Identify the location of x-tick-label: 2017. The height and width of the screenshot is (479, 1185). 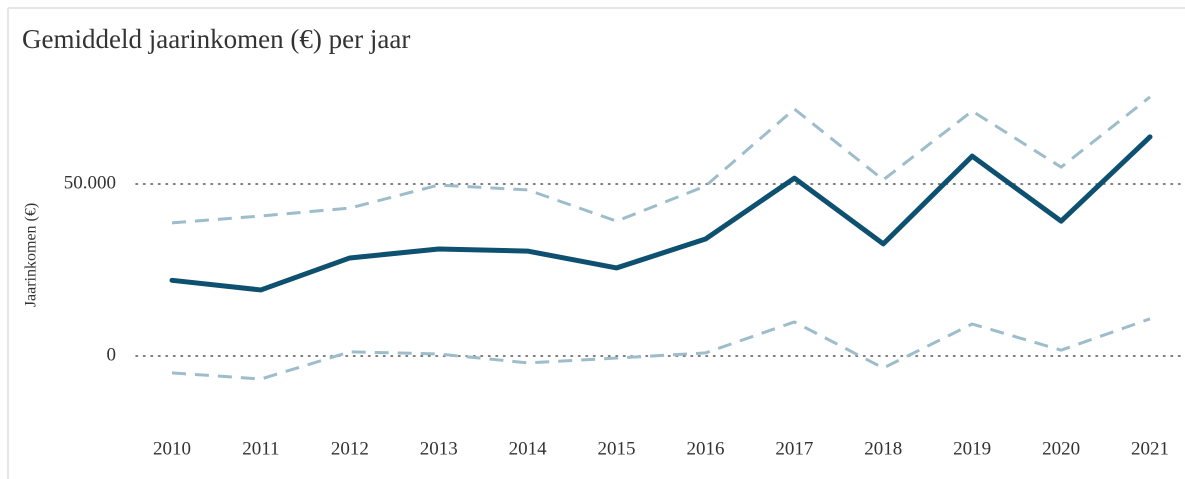
(794, 448).